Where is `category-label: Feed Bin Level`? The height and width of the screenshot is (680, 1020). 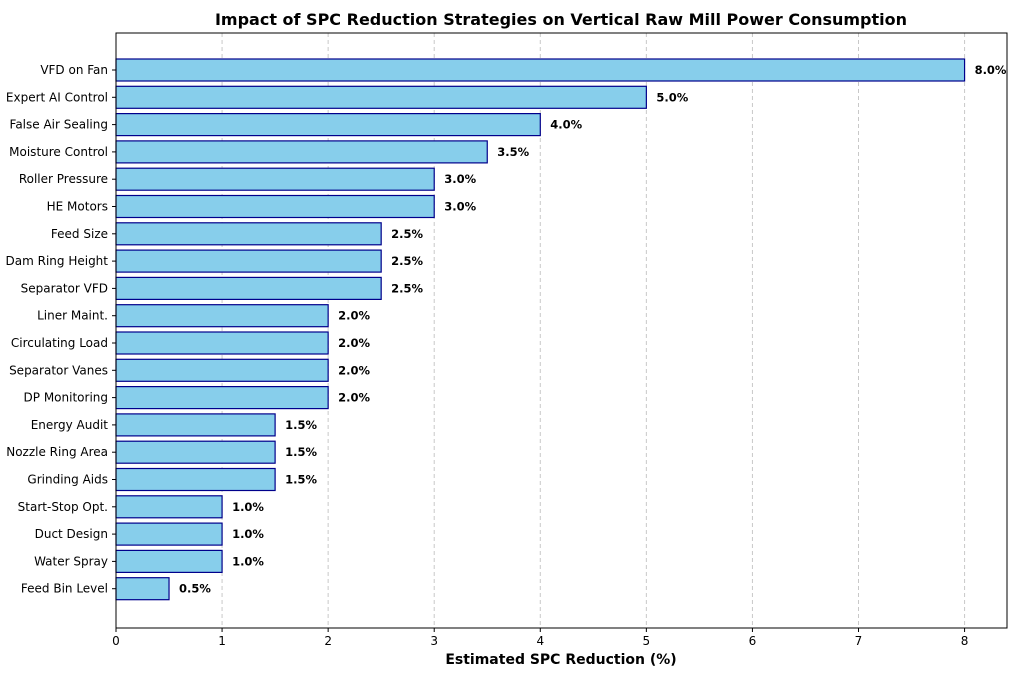
category-label: Feed Bin Level is located at coordinates (64, 589).